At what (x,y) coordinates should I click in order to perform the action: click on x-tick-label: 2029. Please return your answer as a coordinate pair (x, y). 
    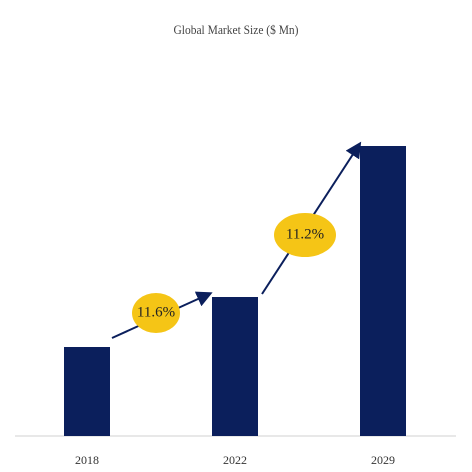
    Looking at the image, I should click on (383, 460).